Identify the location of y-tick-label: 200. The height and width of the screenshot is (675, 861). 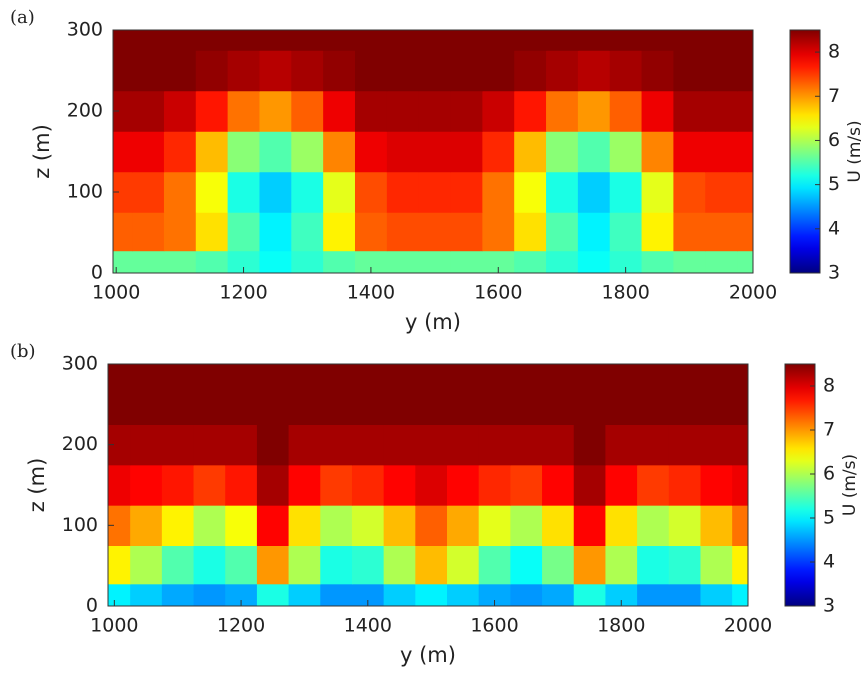
(85, 111).